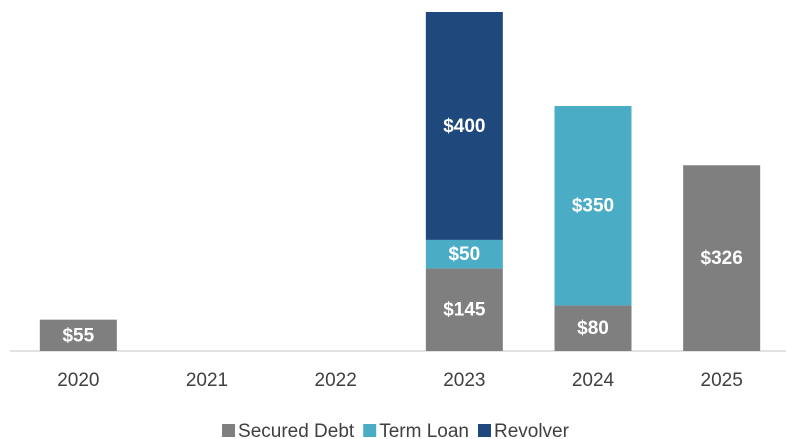 The width and height of the screenshot is (786, 439). What do you see at coordinates (296, 430) in the screenshot?
I see `legend-label: Secured Debt` at bounding box center [296, 430].